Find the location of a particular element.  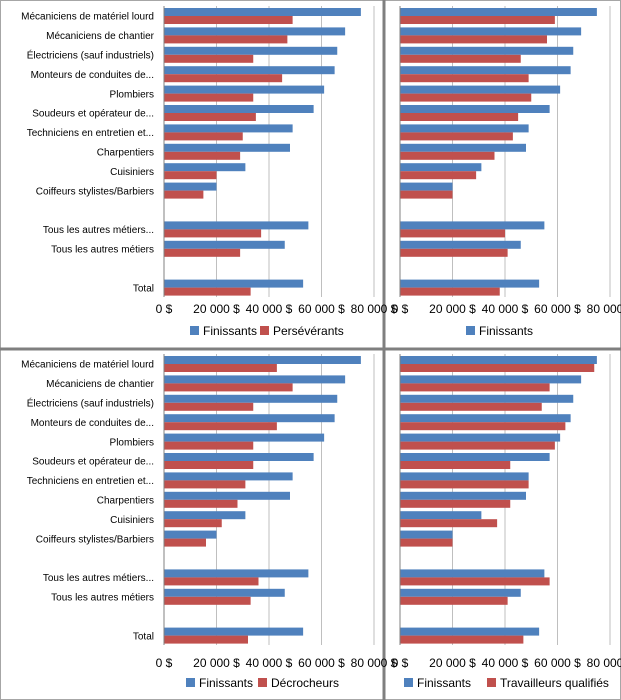

category-label: Électriciens (sauf industriels) is located at coordinates (90, 55).